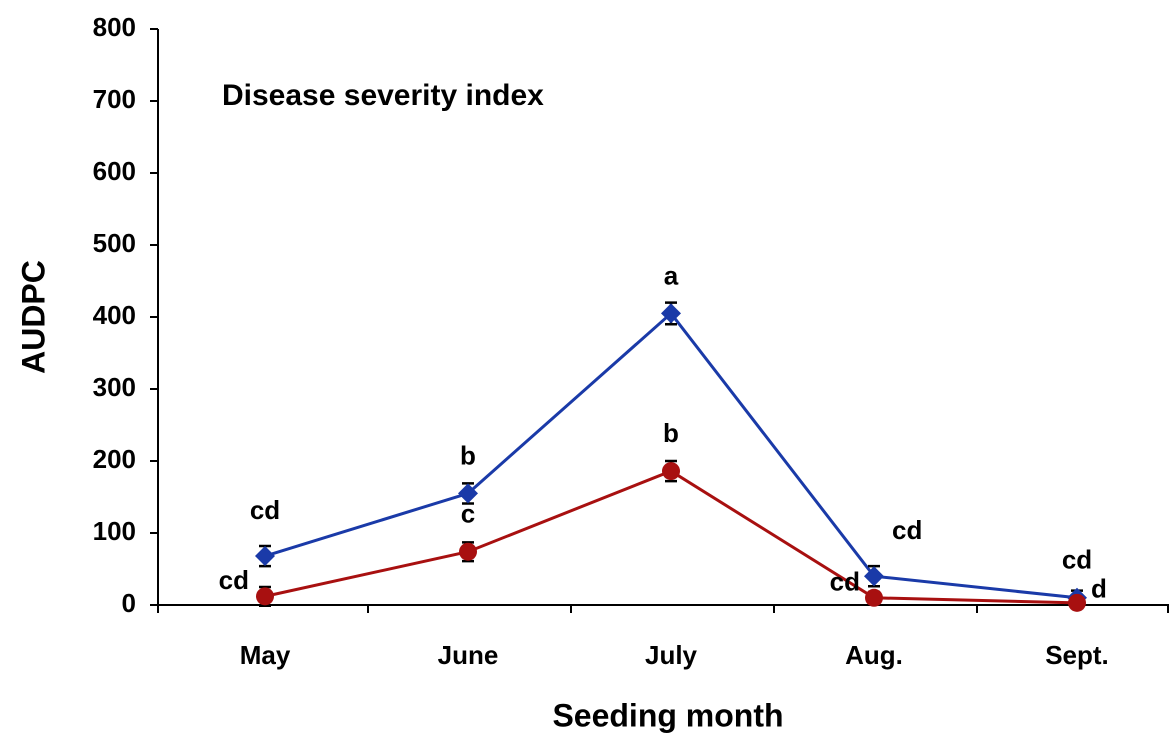  Describe the element at coordinates (114, 315) in the screenshot. I see `y-tick-label: 400` at that location.